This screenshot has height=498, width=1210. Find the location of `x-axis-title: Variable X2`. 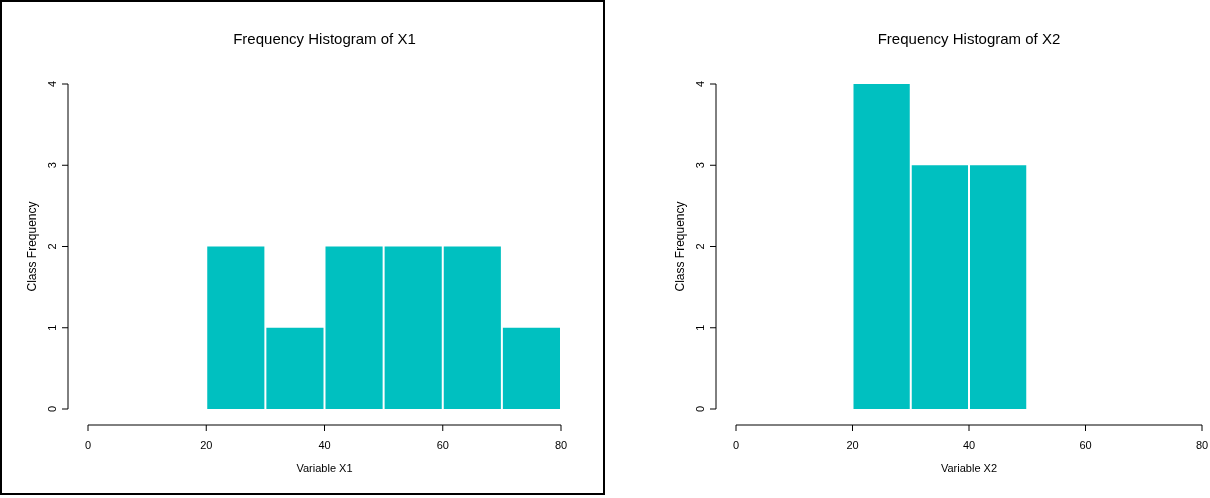

x-axis-title: Variable X2 is located at coordinates (969, 468).